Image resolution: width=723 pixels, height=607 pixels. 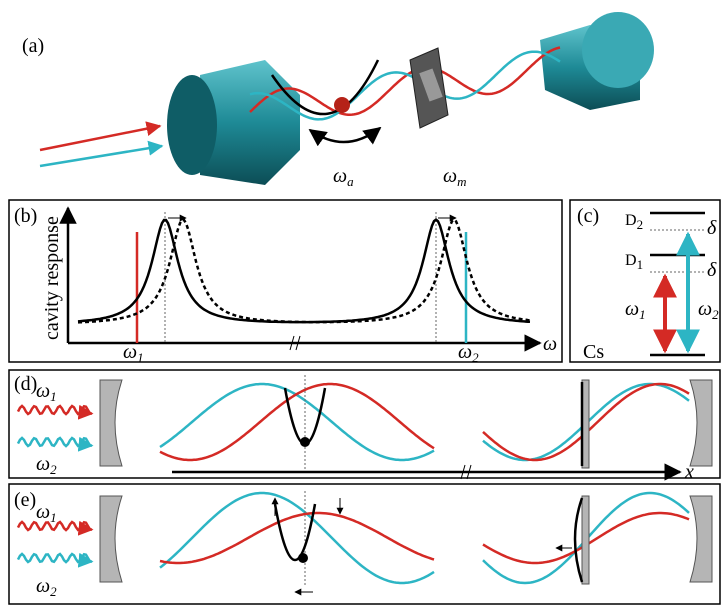 I want to click on y-label: cavity response, so click(x=52, y=278).